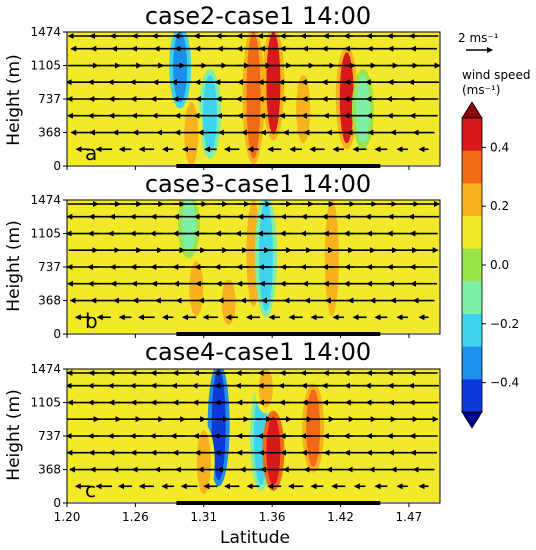  I want to click on colorbar-extend-min, so click(472, 420).